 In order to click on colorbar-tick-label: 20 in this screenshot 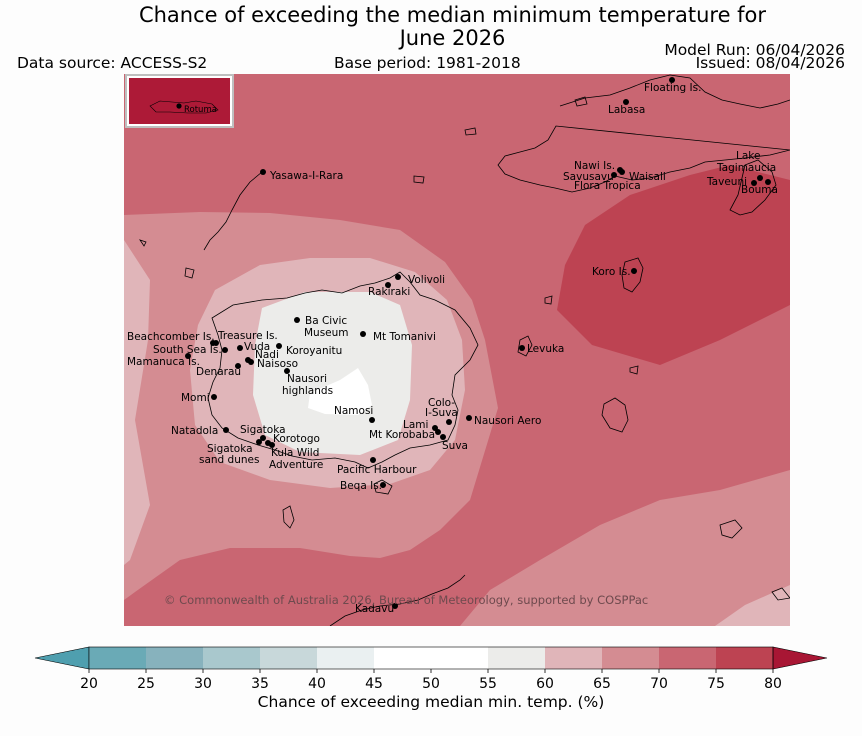, I will do `click(89, 684)`.